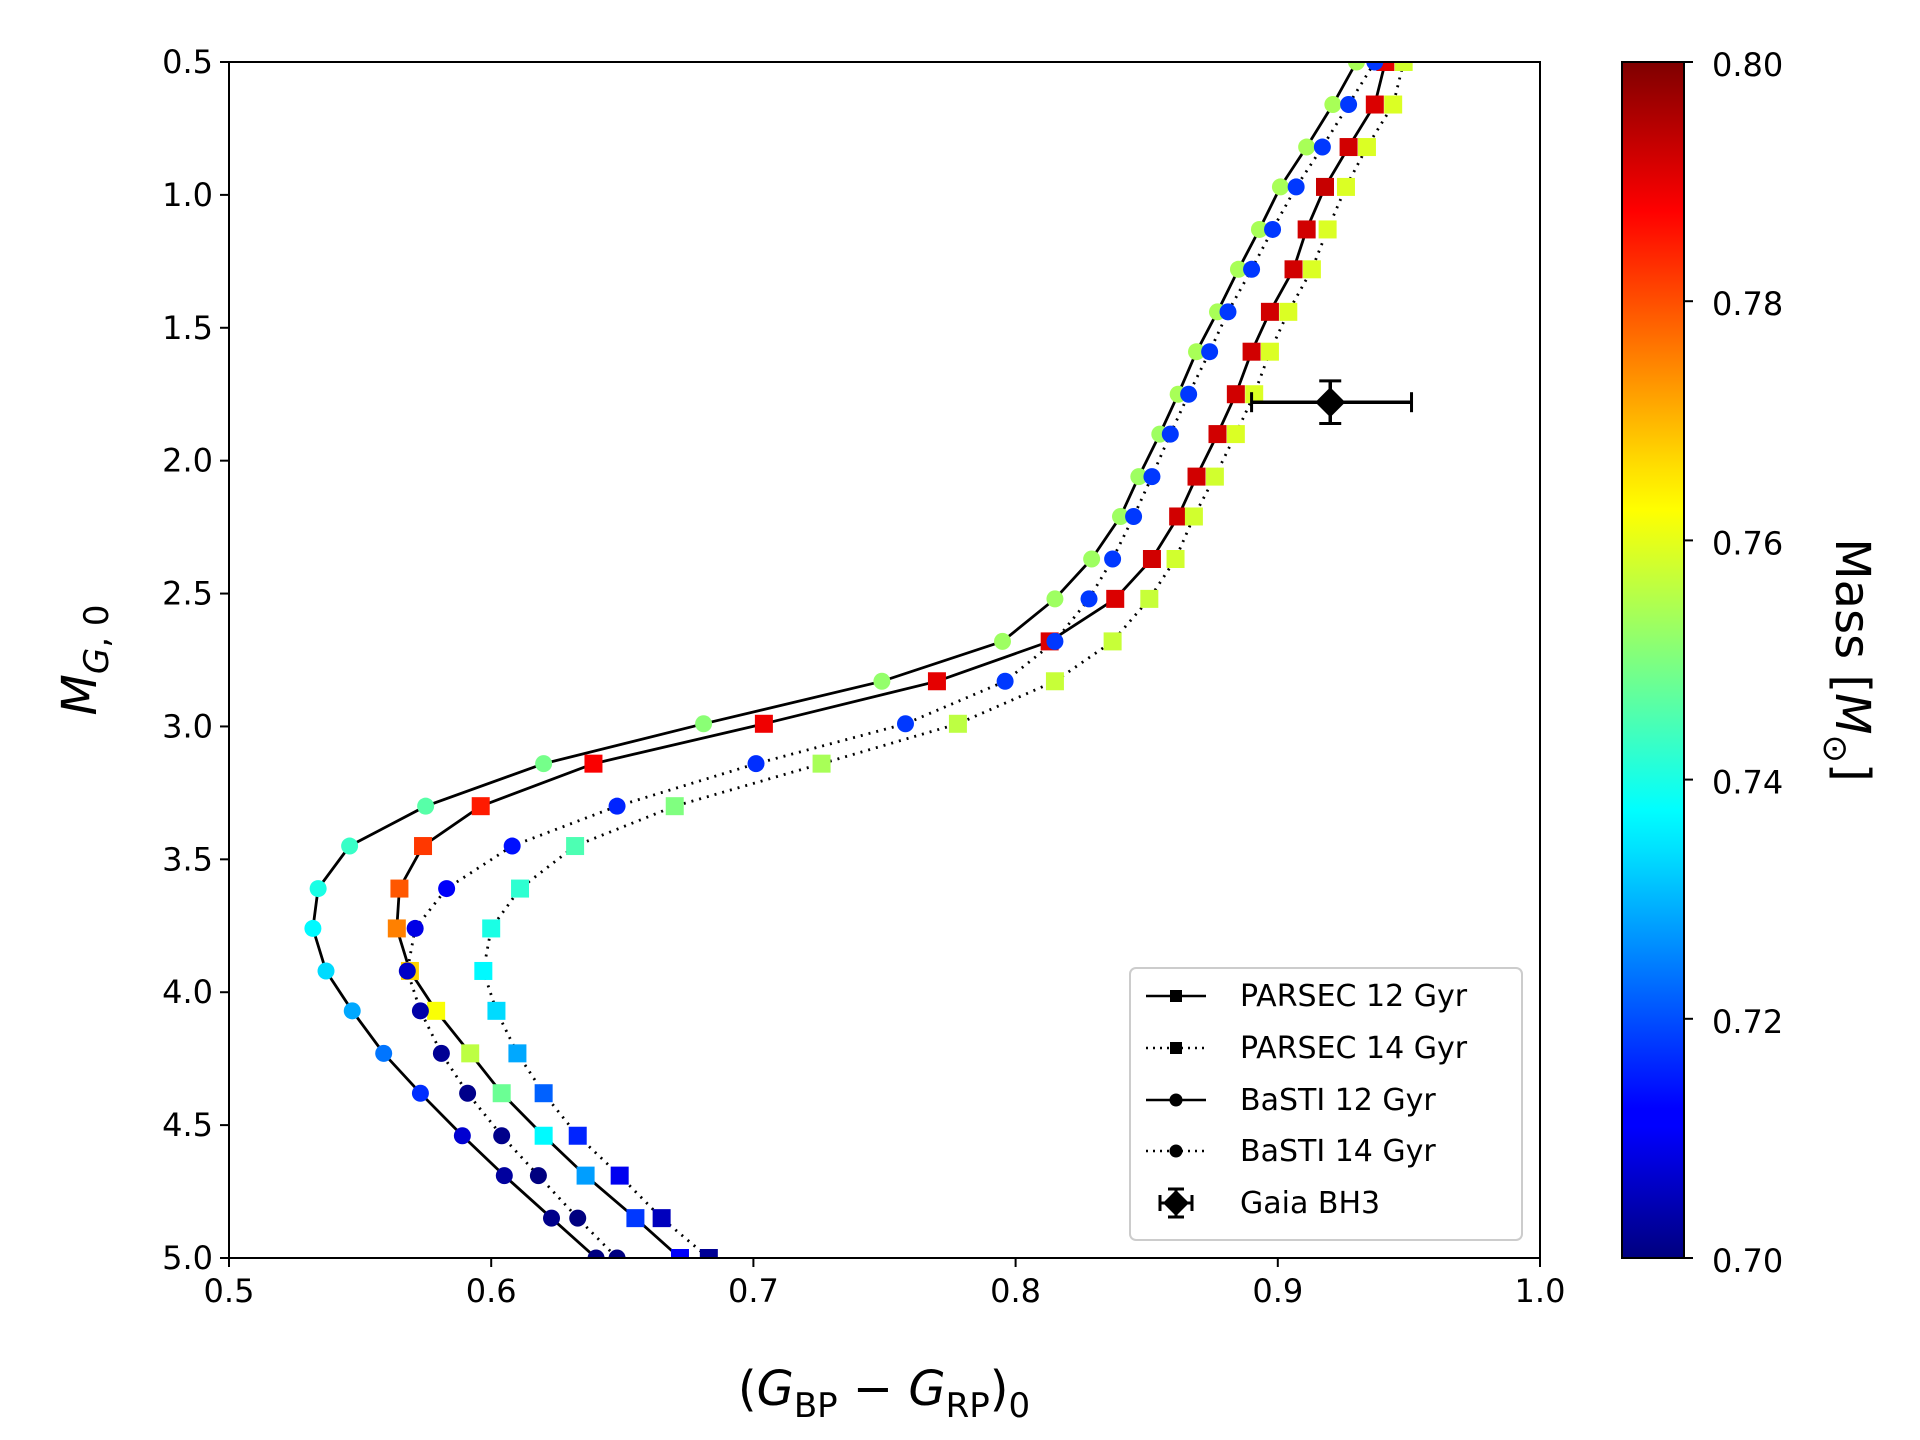  I want to click on colorbar-label: Mass [M⊙], so click(1847, 659).